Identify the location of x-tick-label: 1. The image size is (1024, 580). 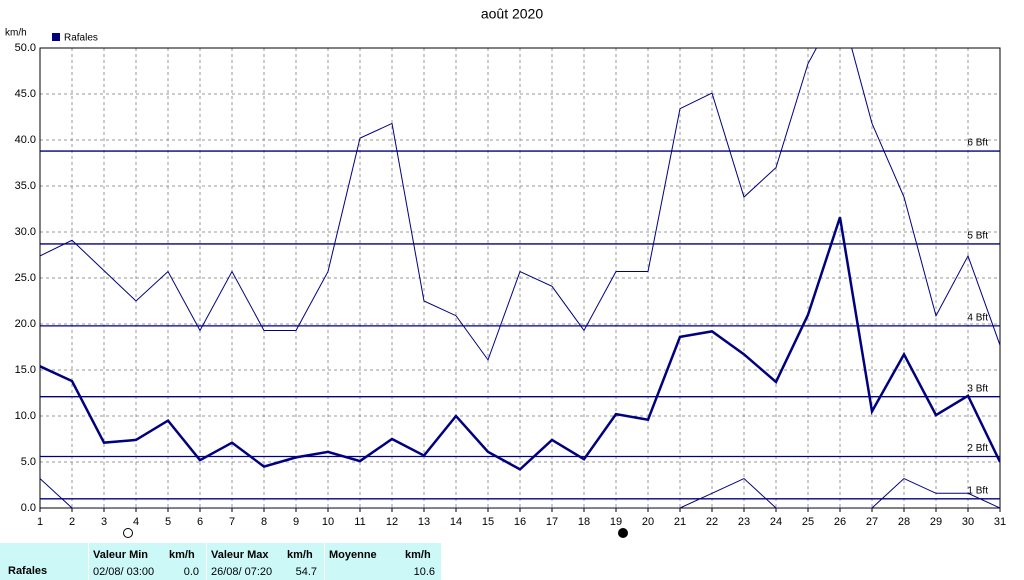
(40, 522).